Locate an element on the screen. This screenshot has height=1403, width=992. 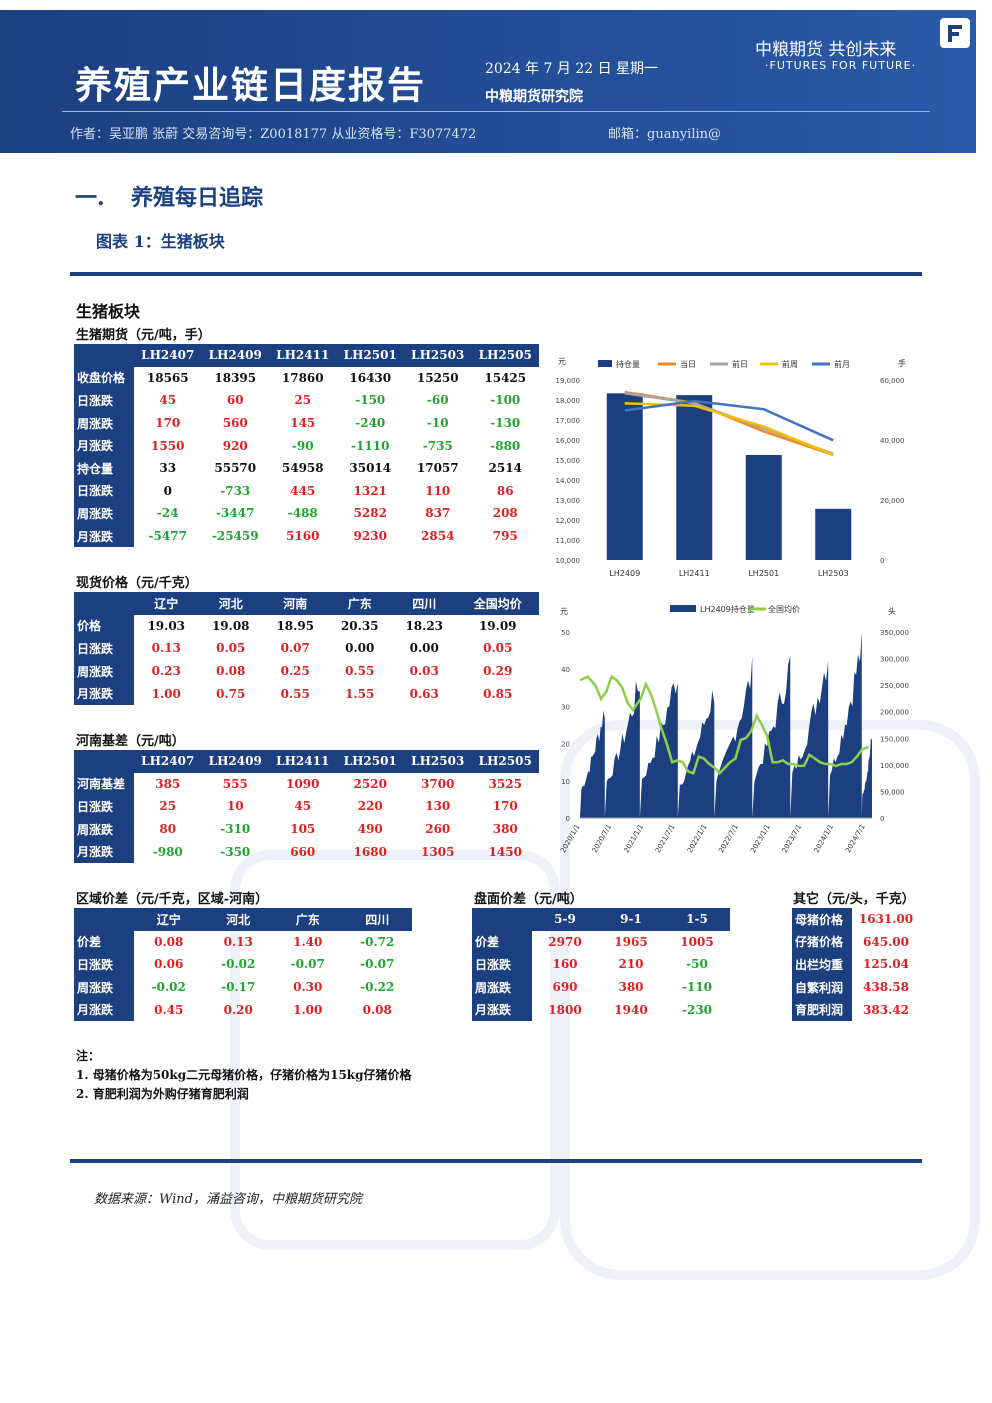
y2-tick-label: 50,000 is located at coordinates (892, 792).